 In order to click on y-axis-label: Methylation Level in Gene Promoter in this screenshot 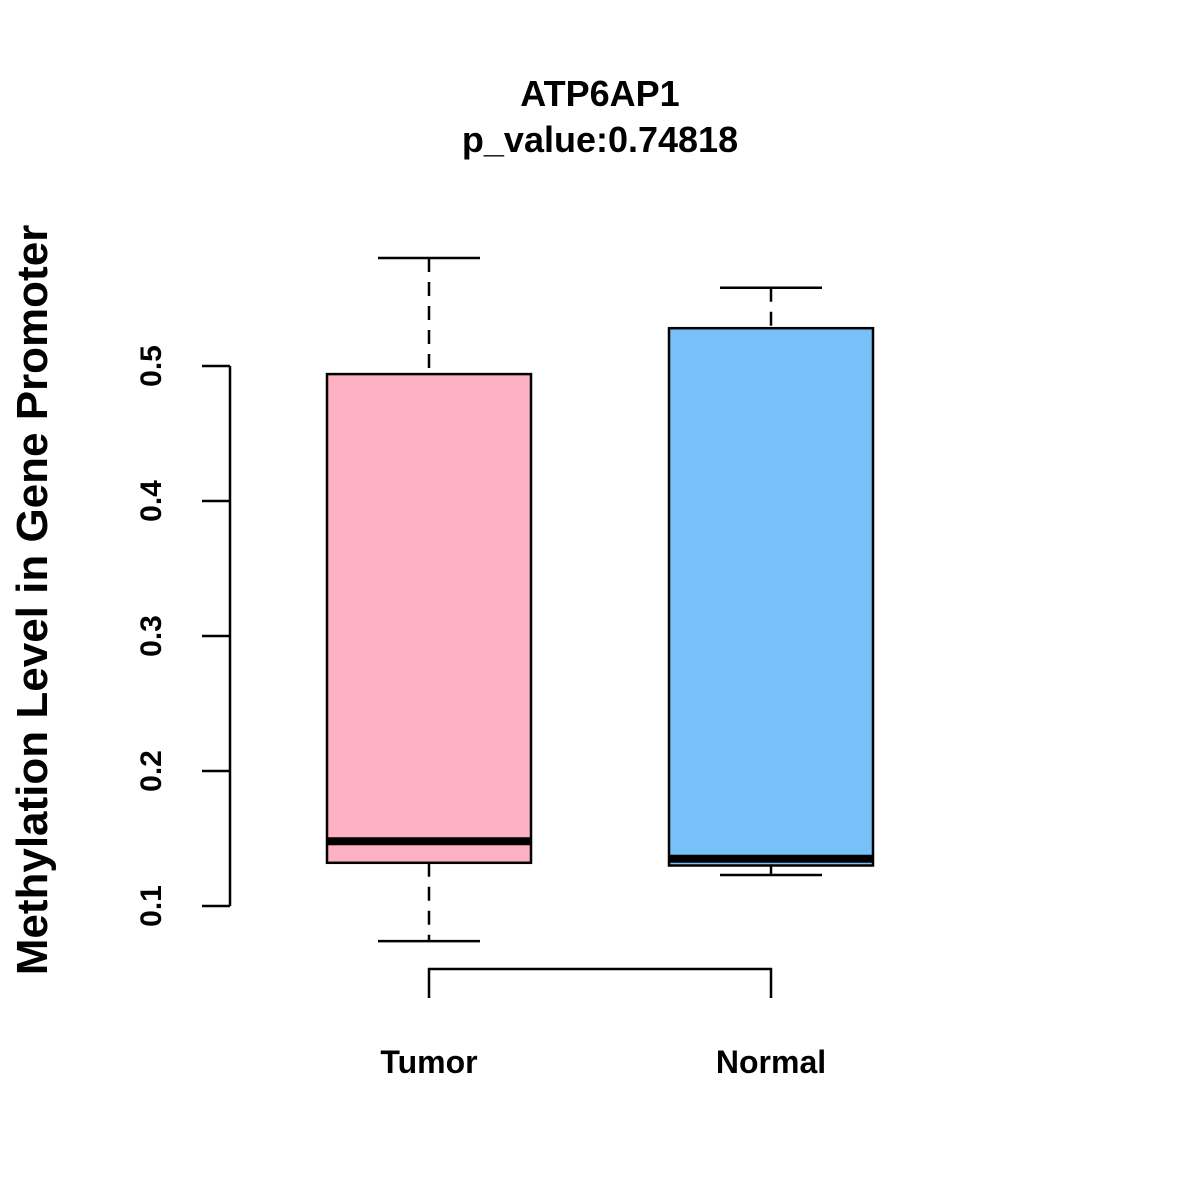, I will do `click(32, 600)`.